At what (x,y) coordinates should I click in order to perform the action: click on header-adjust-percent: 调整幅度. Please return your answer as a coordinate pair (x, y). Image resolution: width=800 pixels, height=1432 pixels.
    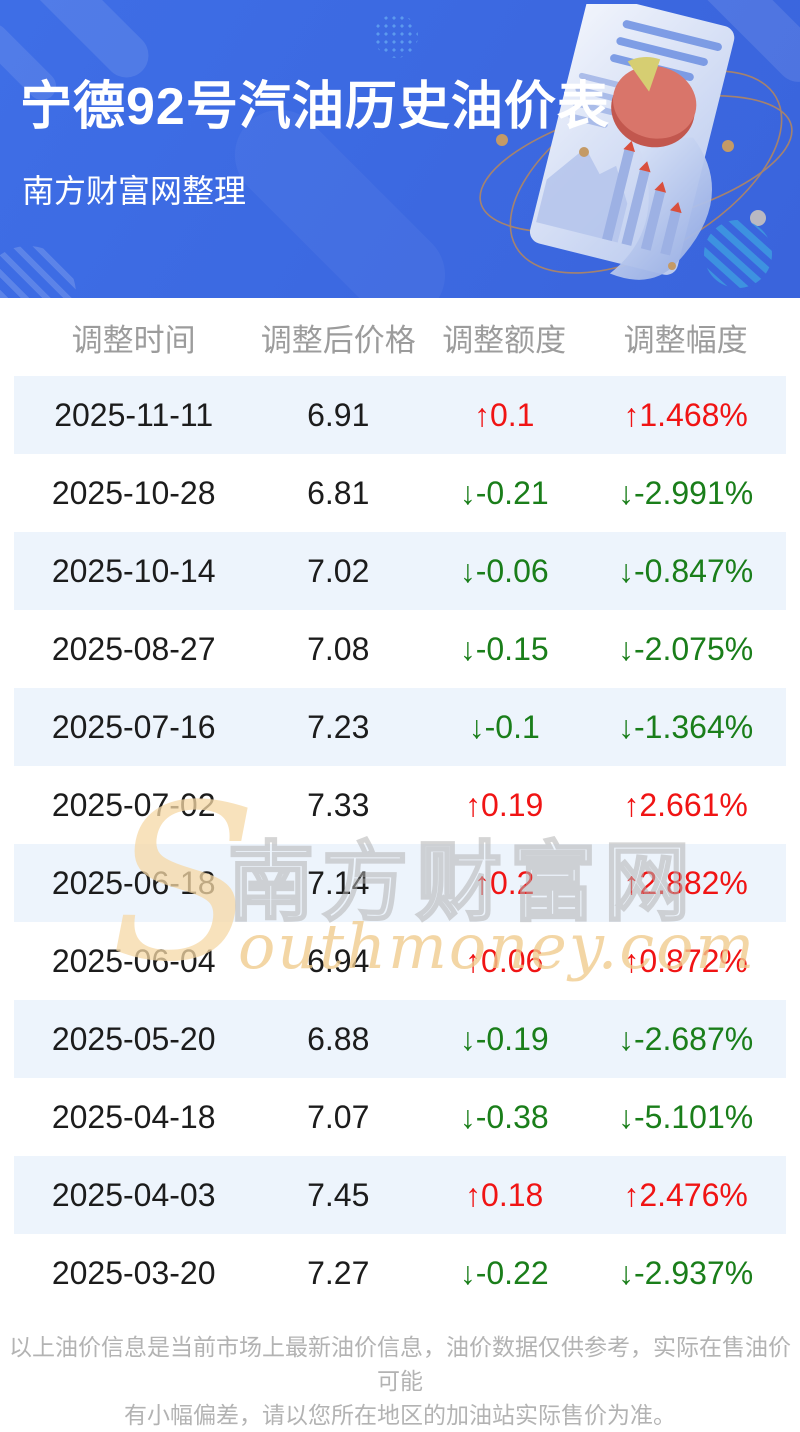
    Looking at the image, I should click on (685, 340).